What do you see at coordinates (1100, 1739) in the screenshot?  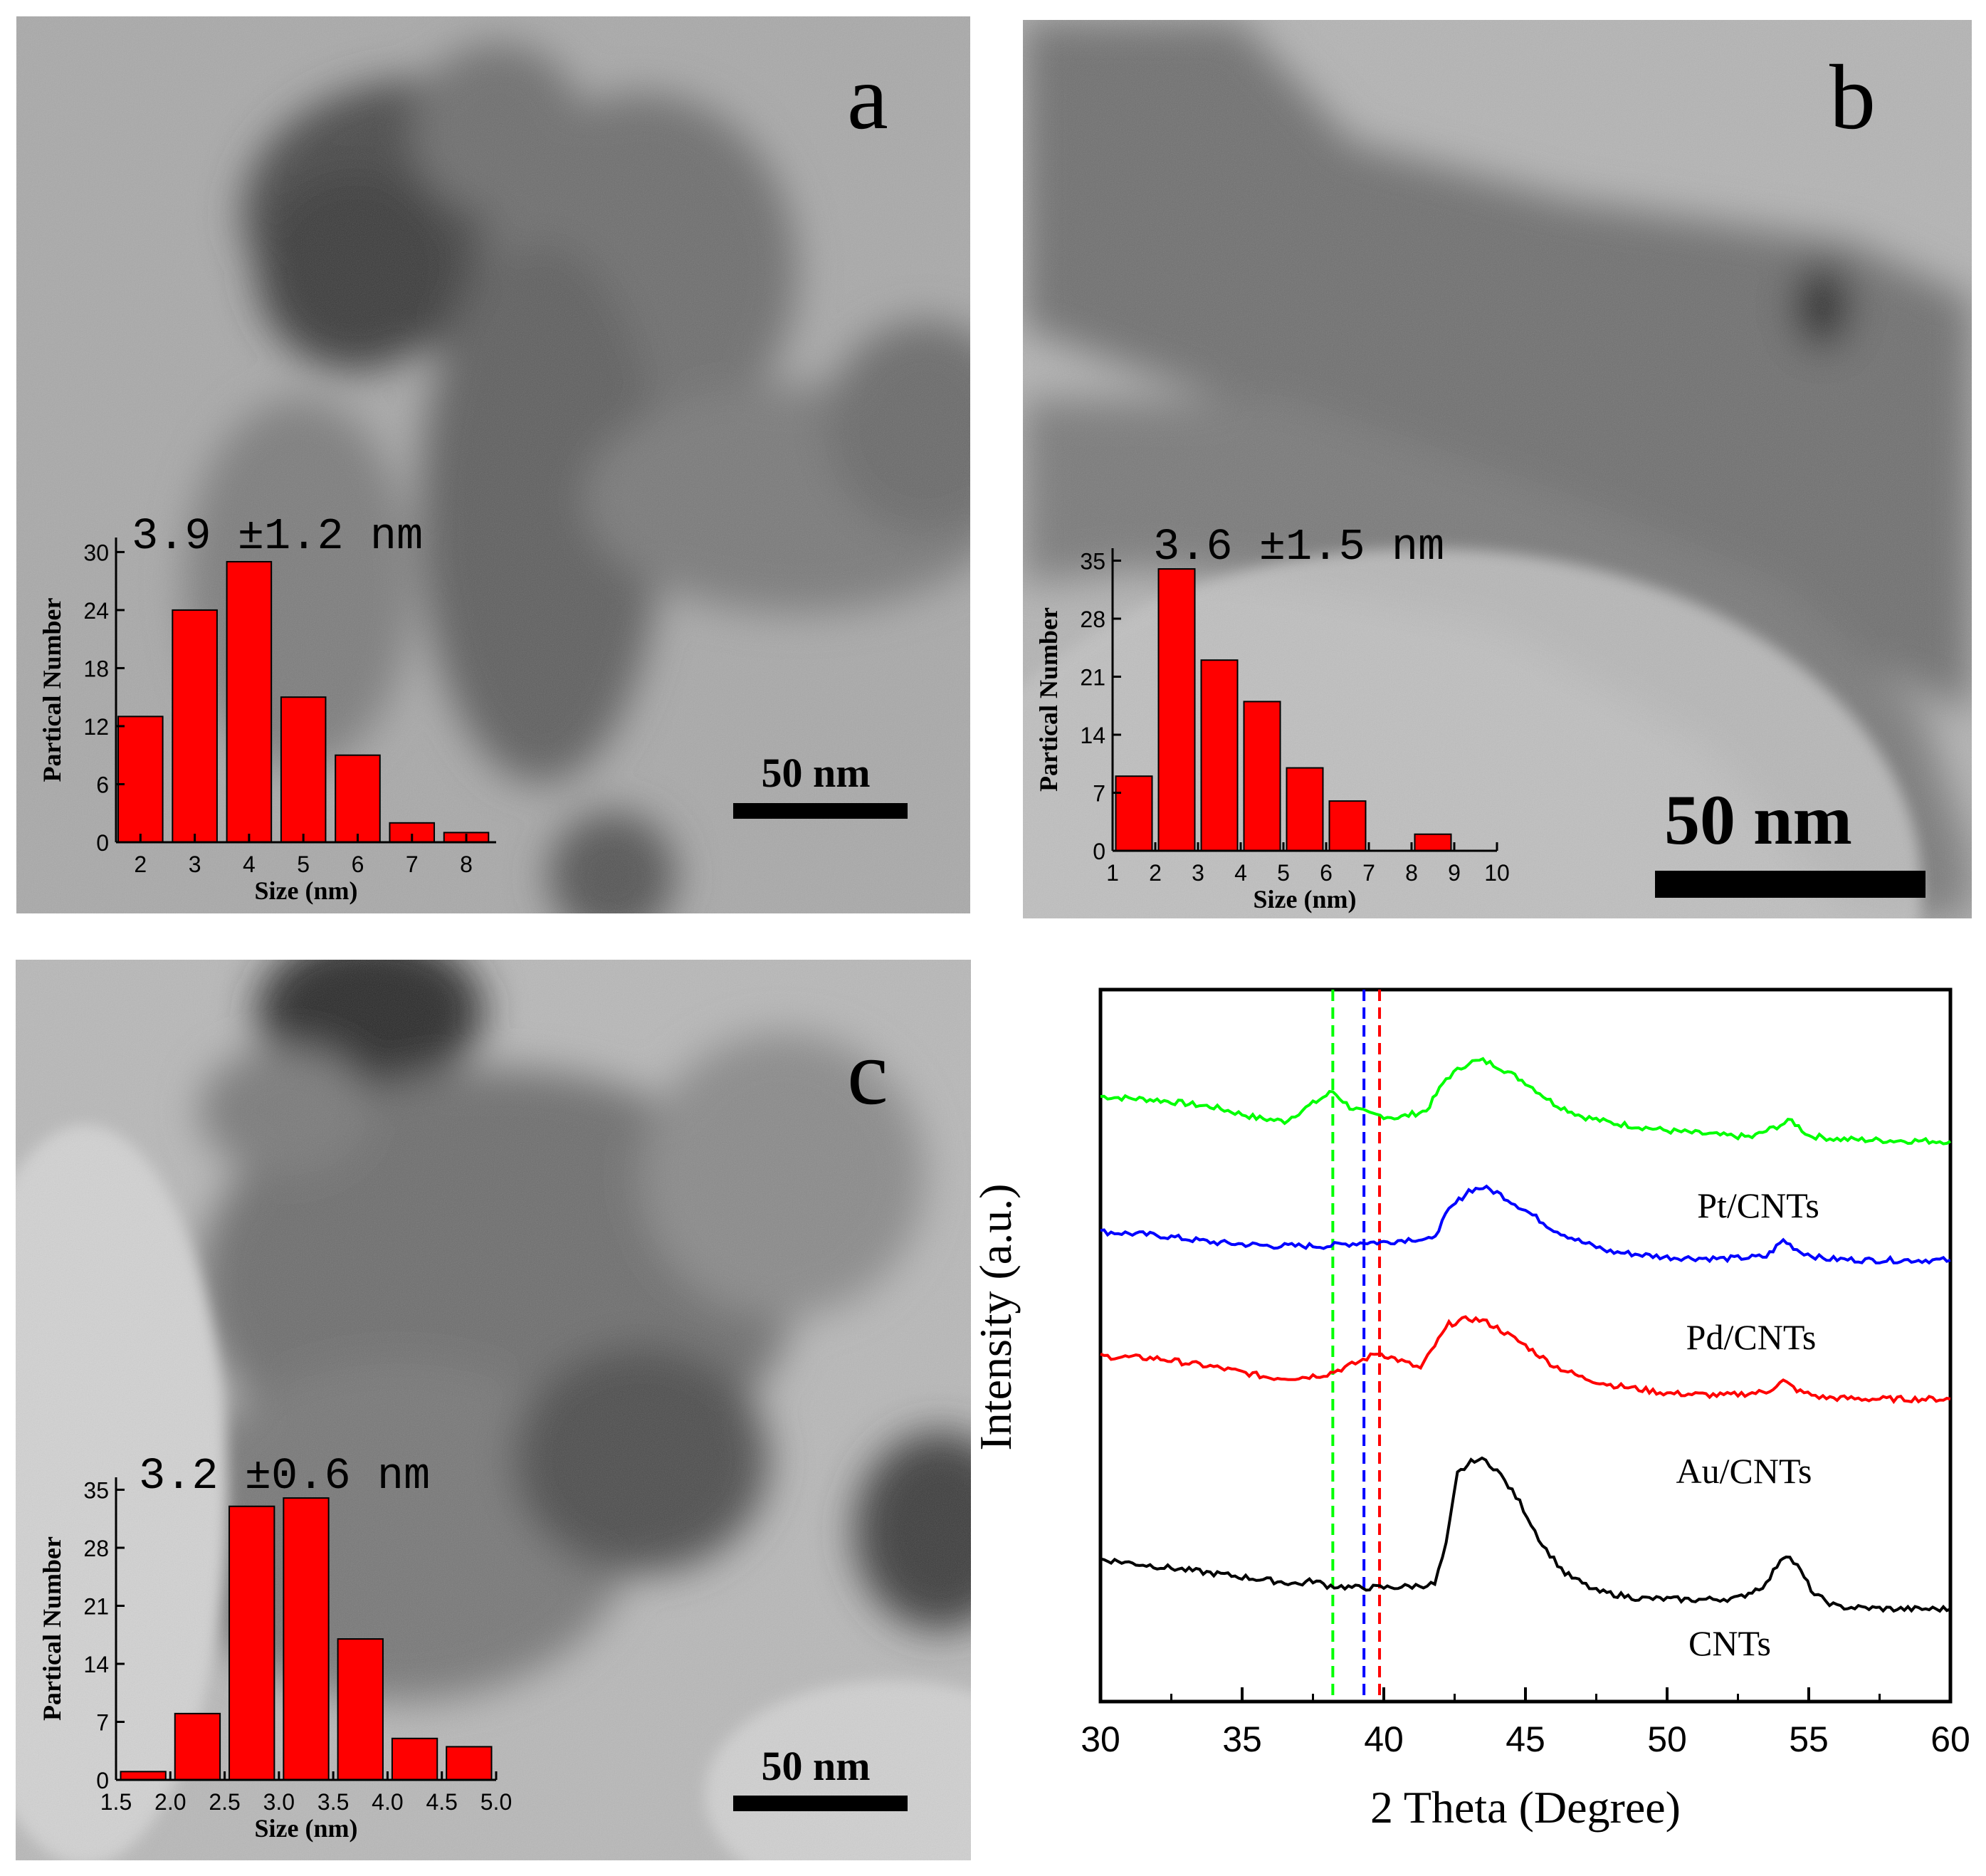 I see `x-tick-label: 30` at bounding box center [1100, 1739].